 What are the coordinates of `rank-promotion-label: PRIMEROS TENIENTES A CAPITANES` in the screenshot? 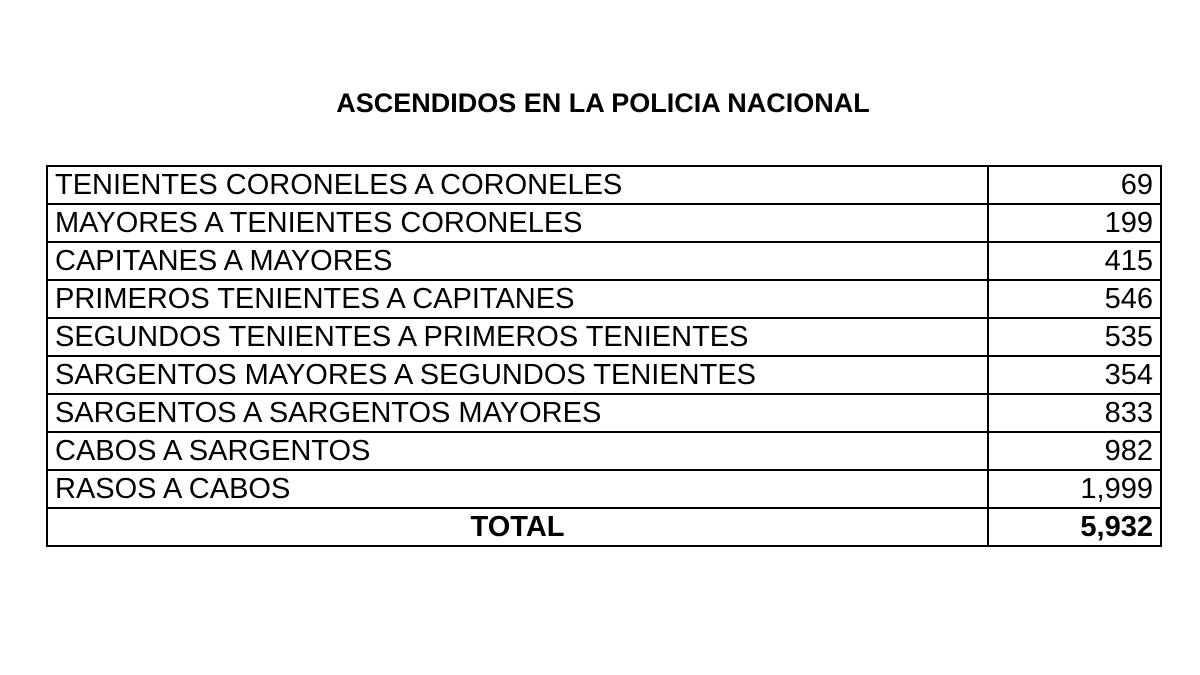 It's located at (517, 299).